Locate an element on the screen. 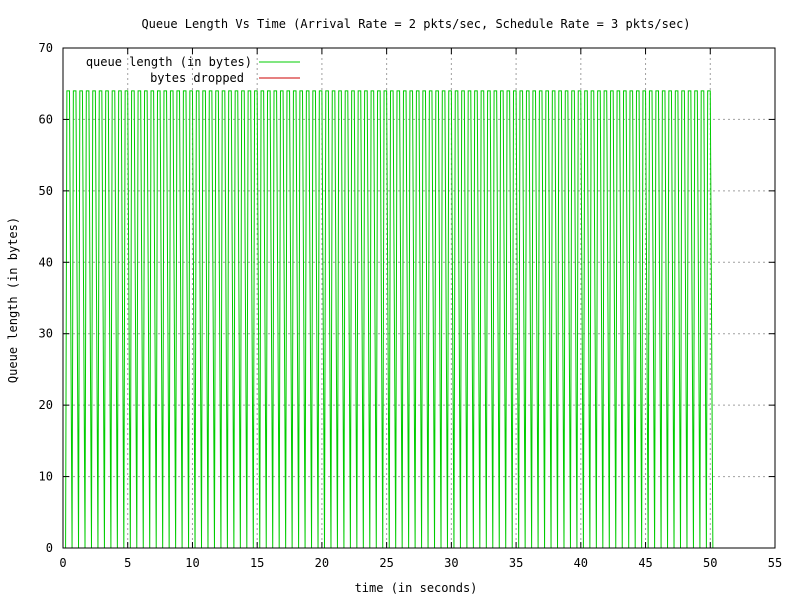 The height and width of the screenshot is (600, 800). x-tick-label: 15 is located at coordinates (257, 563).